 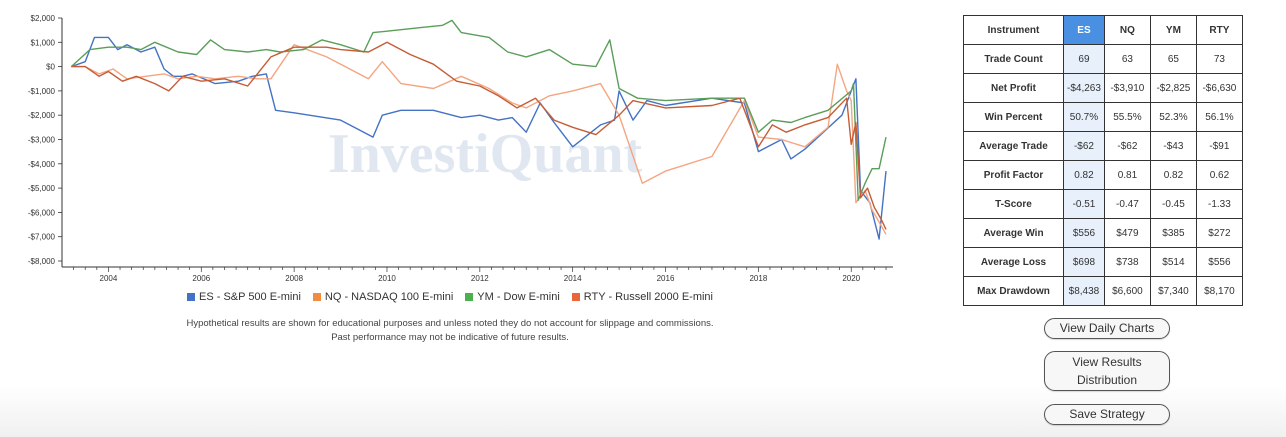 What do you see at coordinates (1107, 362) in the screenshot?
I see `view-results-distribution-label-line1: View Results` at bounding box center [1107, 362].